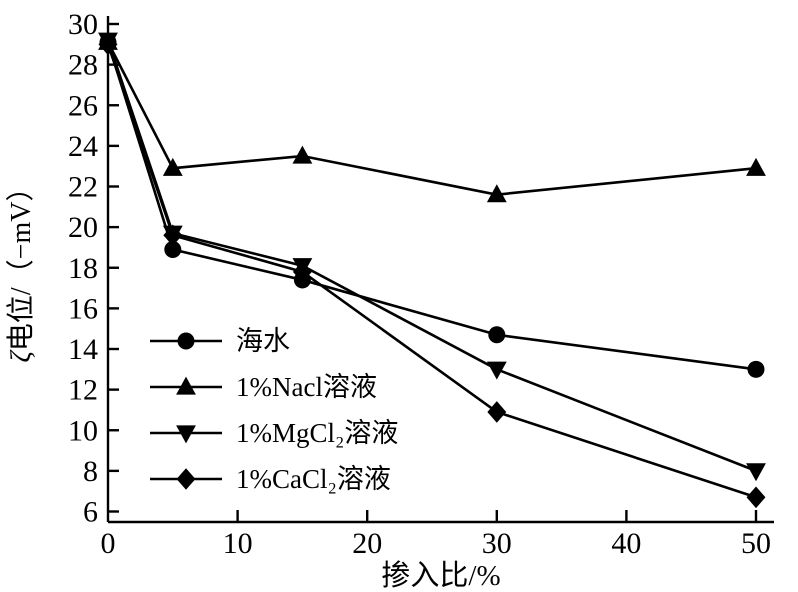  What do you see at coordinates (83, 24) in the screenshot?
I see `y-tick-label: 30` at bounding box center [83, 24].